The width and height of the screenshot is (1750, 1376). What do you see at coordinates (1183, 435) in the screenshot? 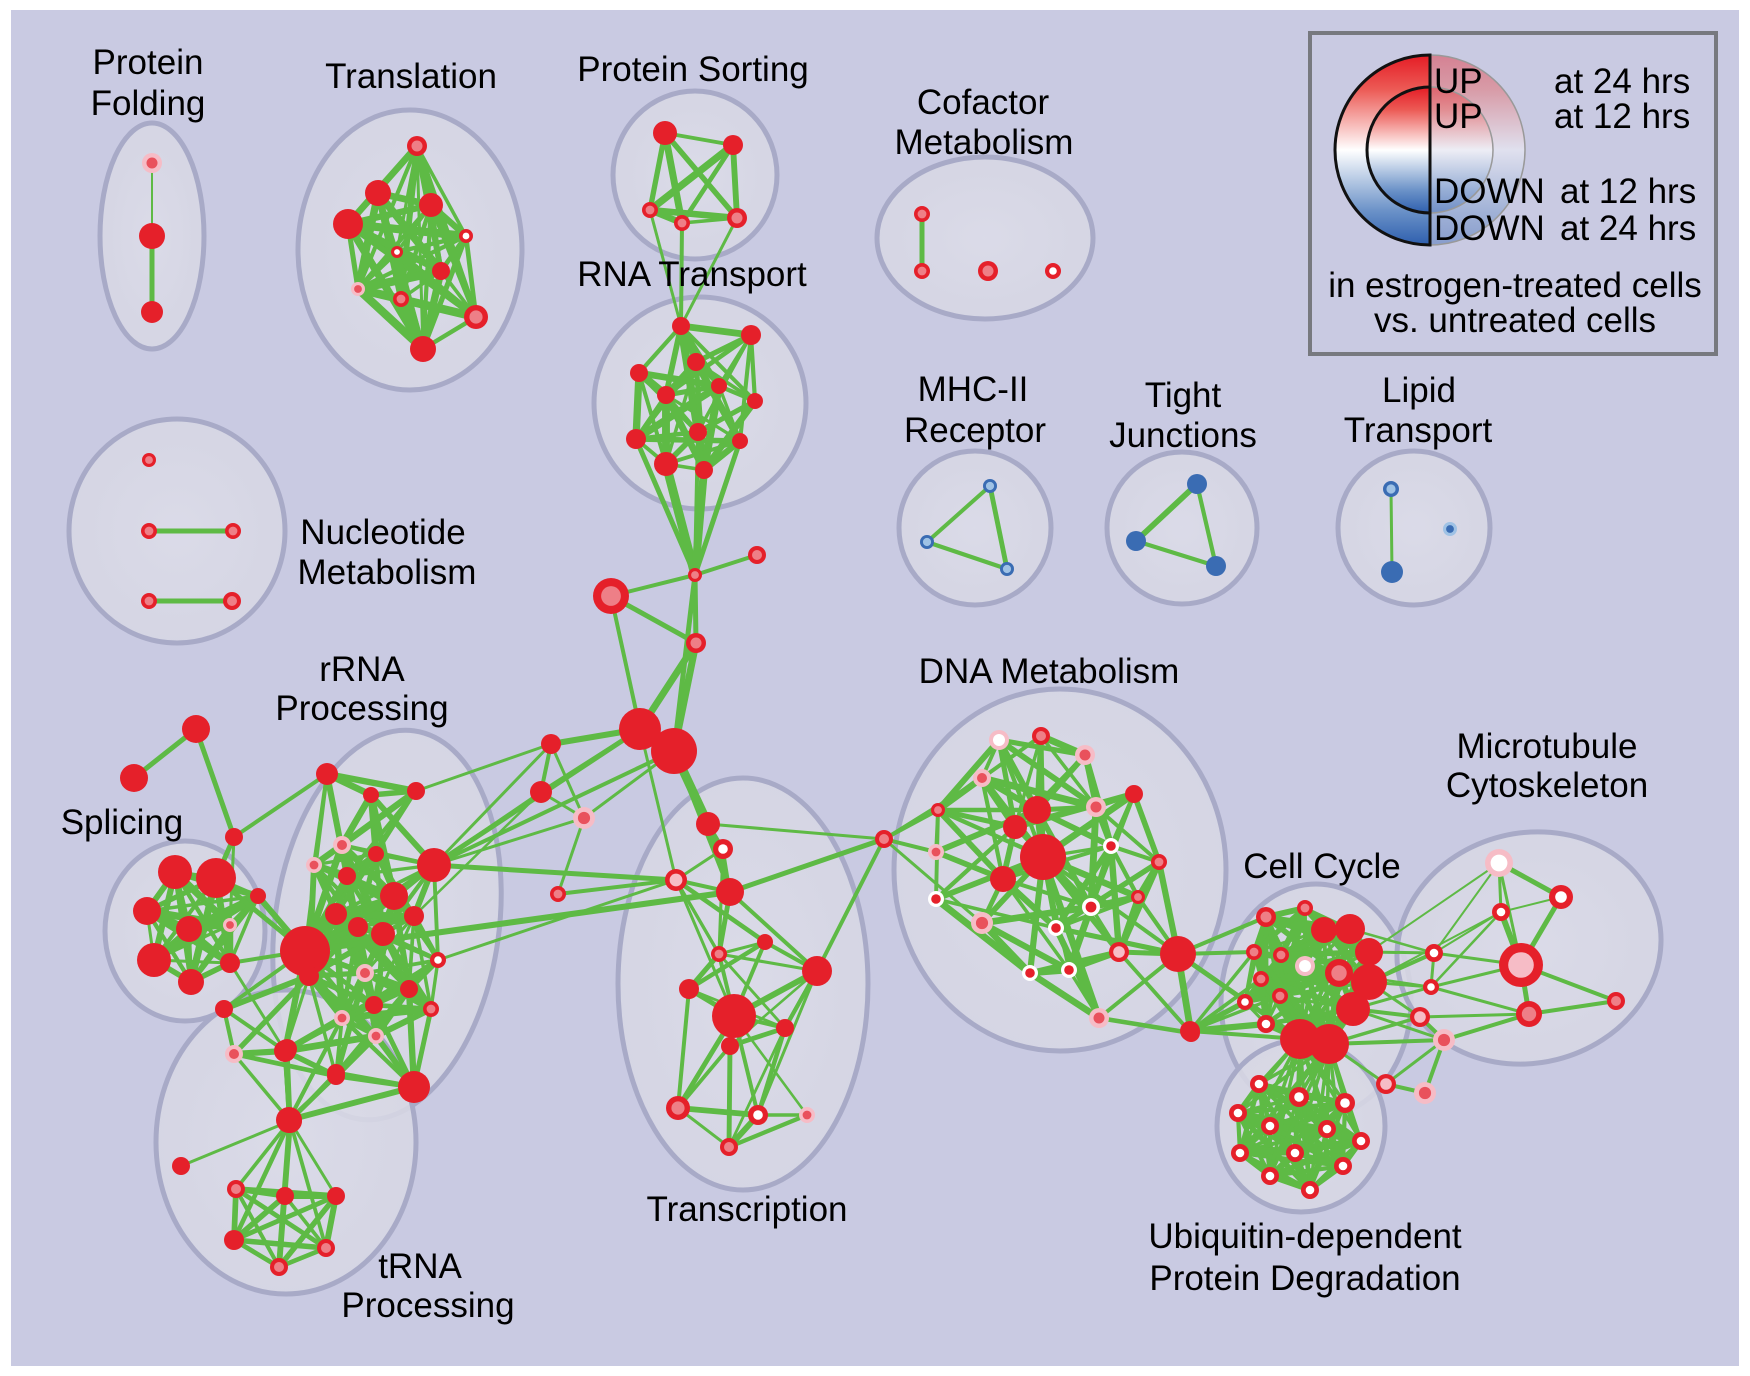
I see `svg-text: Junctions` at bounding box center [1183, 435].